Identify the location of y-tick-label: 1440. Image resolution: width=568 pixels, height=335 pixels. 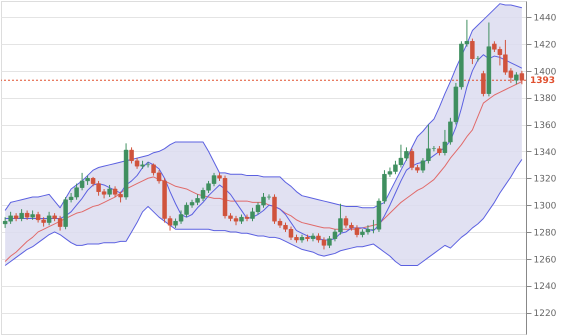
(545, 19).